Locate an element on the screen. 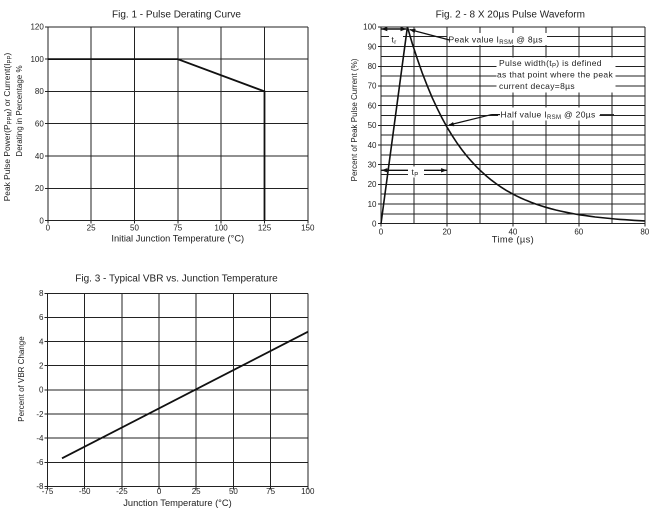 The width and height of the screenshot is (656, 514). svg-text: 120 is located at coordinates (37, 27).